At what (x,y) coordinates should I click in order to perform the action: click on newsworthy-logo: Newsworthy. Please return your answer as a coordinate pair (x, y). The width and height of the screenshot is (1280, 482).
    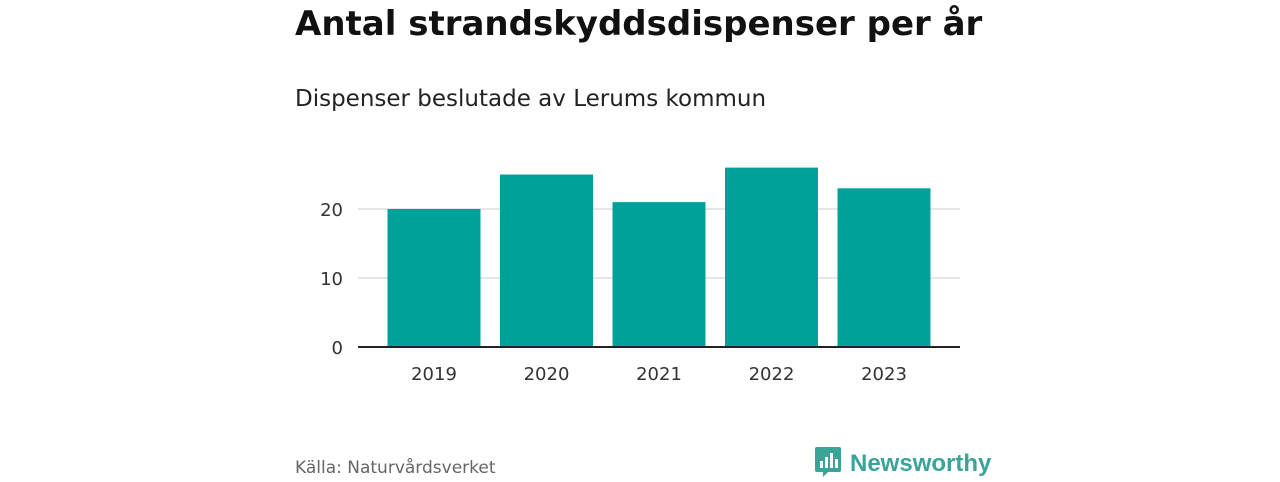
    Looking at the image, I should click on (902, 464).